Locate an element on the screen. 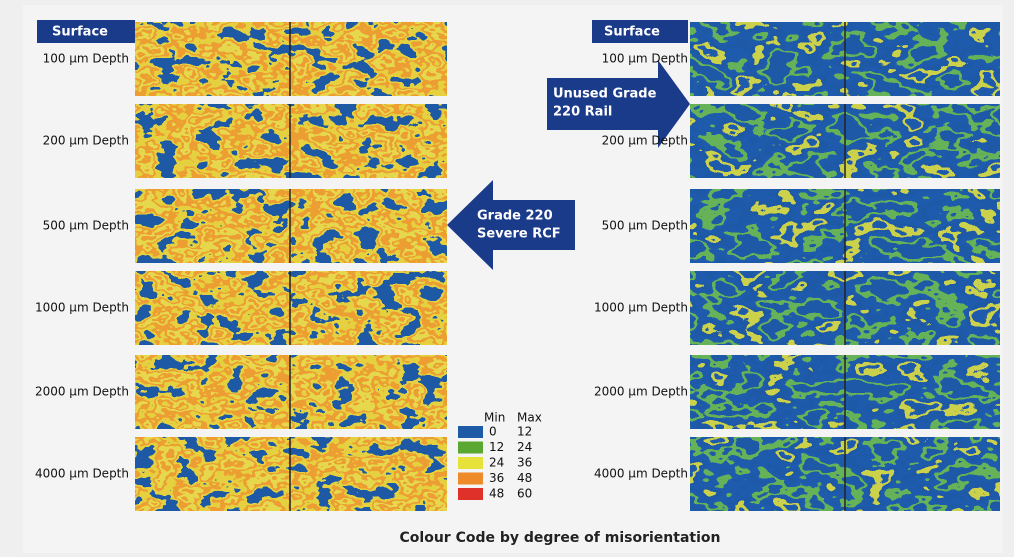 Image resolution: width=1014 pixels, height=557 pixels. legend-min: 36 is located at coordinates (496, 478).